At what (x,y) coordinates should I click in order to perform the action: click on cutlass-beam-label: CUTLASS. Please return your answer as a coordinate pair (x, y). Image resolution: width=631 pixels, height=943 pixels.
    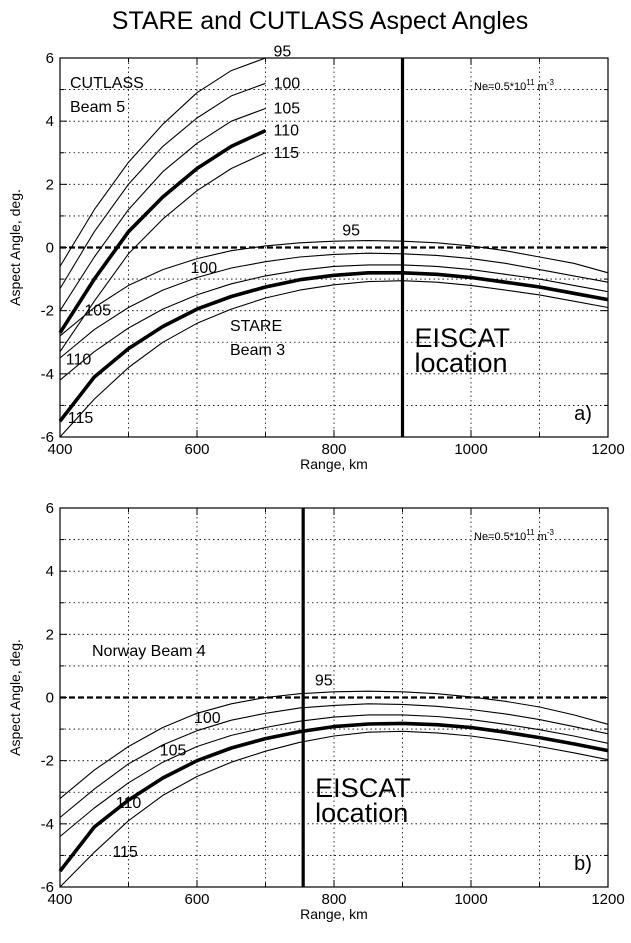
    Looking at the image, I should click on (107, 83).